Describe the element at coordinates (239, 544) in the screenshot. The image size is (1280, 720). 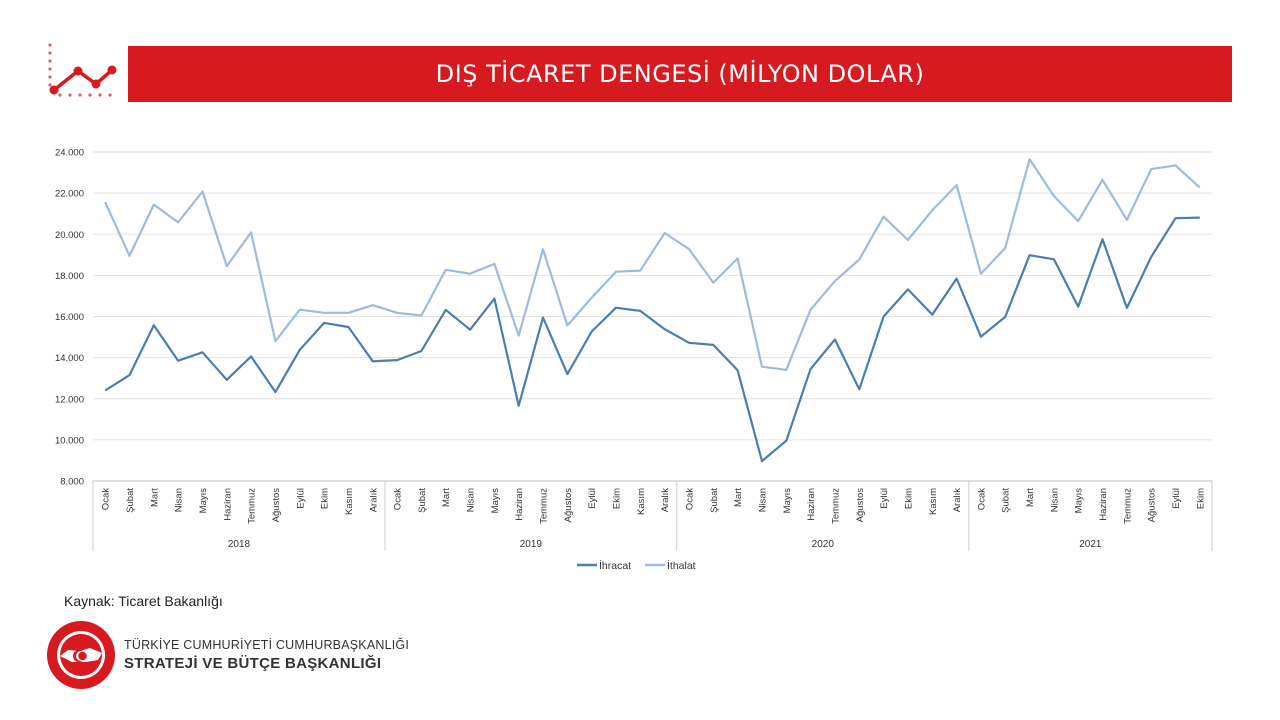
I see `year-label: 2018` at that location.